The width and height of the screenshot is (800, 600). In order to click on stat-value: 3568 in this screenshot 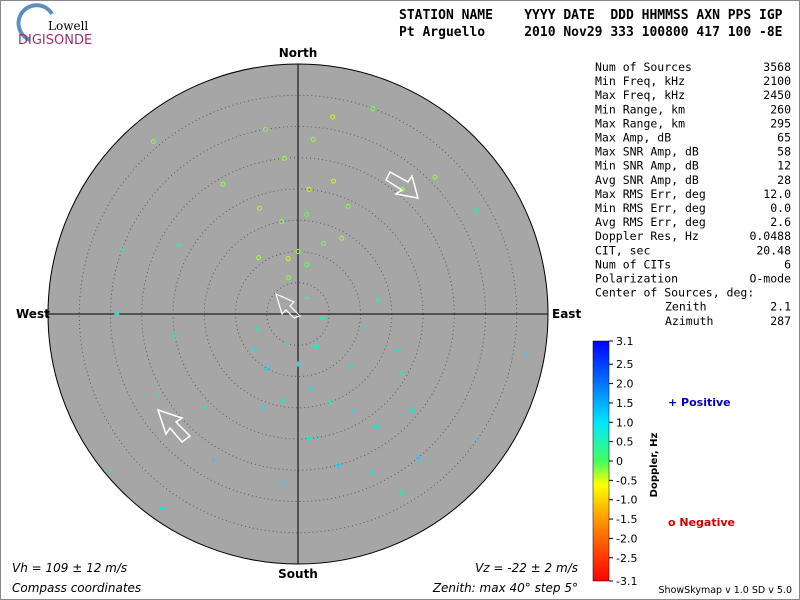, I will do `click(777, 67)`.